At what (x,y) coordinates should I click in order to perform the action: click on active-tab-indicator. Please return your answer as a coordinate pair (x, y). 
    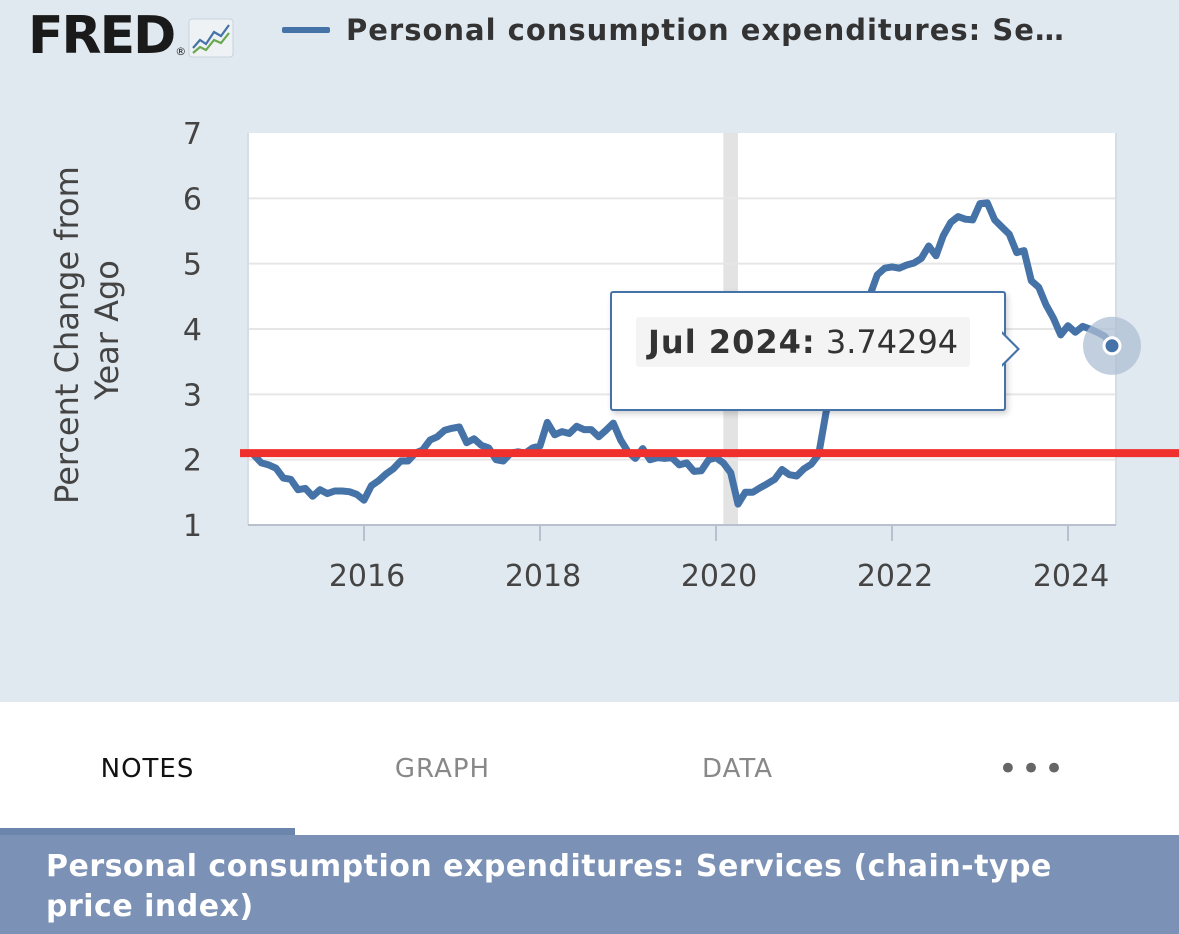
    Looking at the image, I should click on (147, 831).